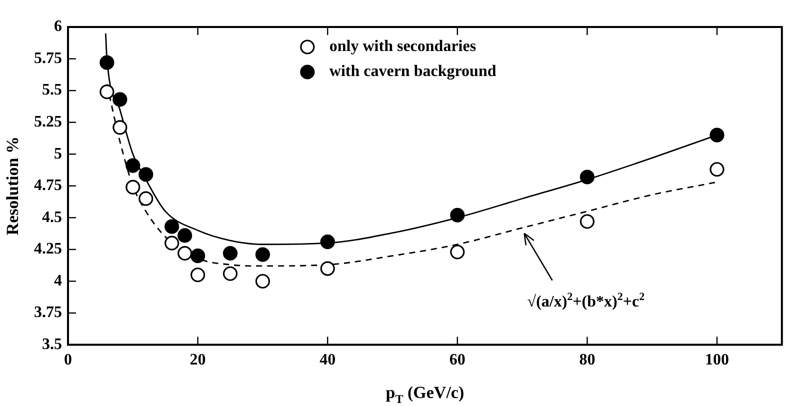  Describe the element at coordinates (48, 313) in the screenshot. I see `y-tick-label: 3.75` at that location.